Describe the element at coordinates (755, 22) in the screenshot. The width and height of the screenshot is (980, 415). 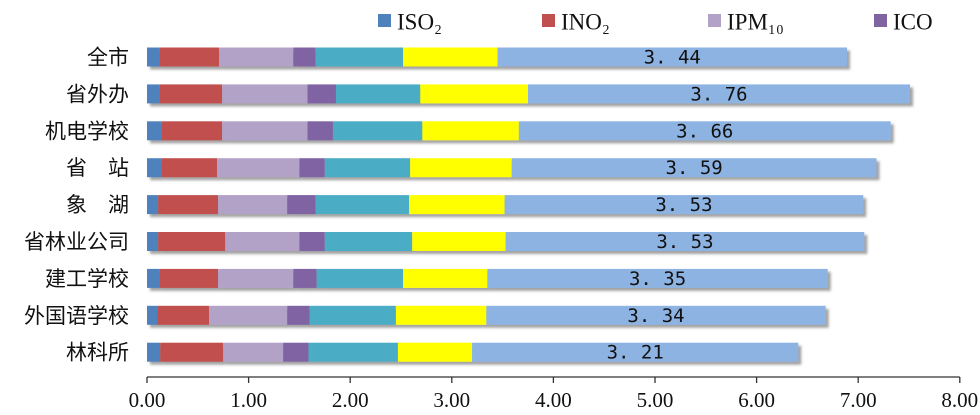
I see `legend-label: IPM₁₀` at that location.